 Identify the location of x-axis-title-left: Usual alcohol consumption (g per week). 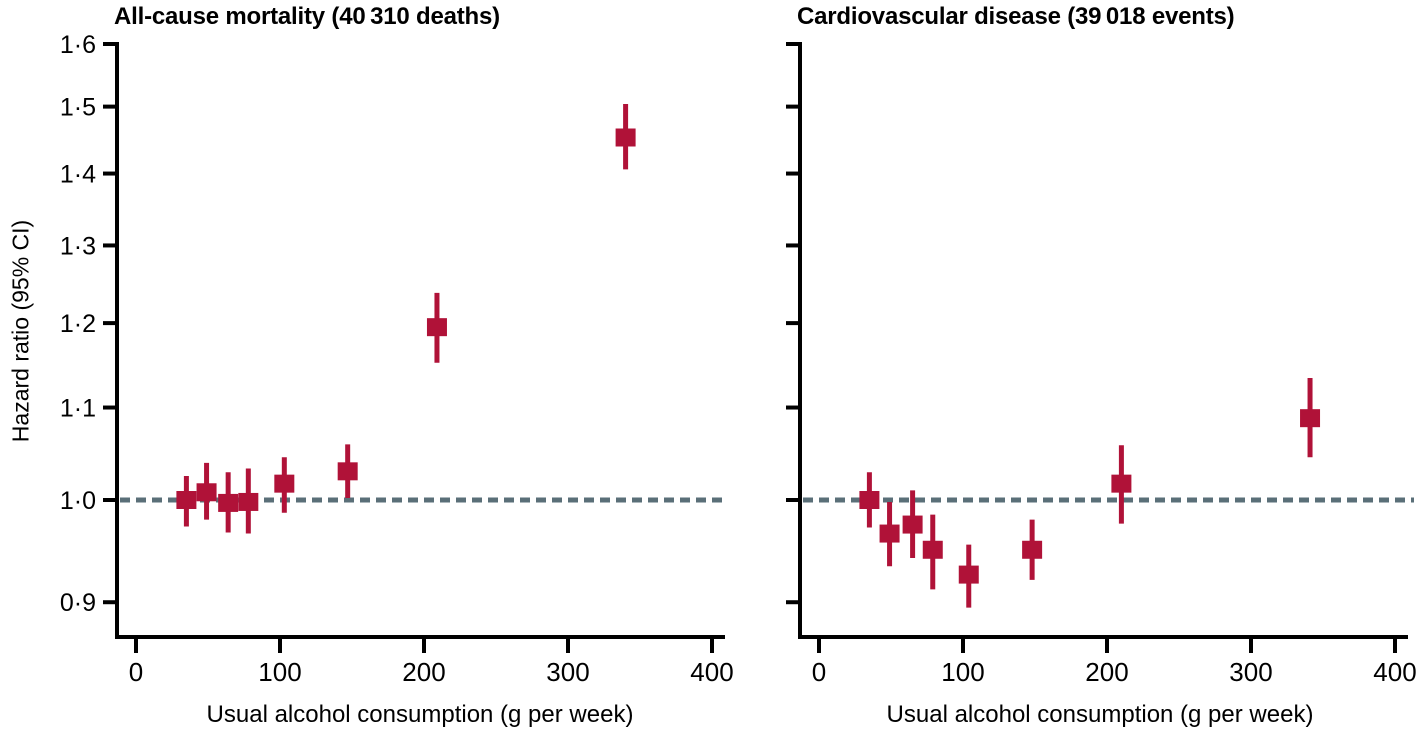
(420, 714).